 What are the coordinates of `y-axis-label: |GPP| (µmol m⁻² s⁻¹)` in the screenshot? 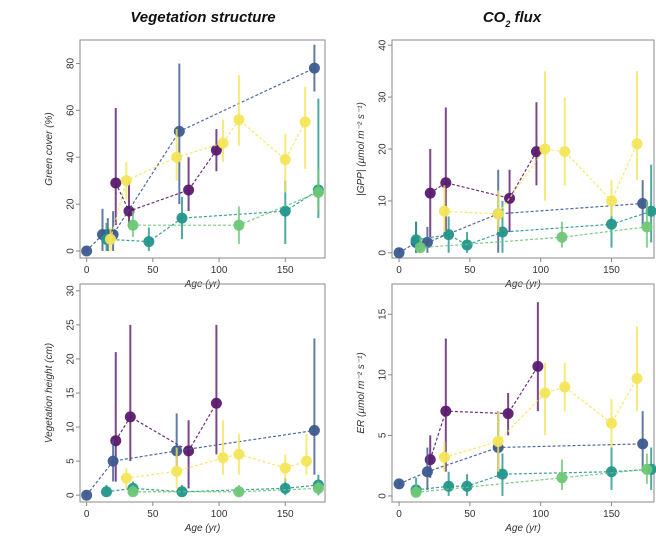 It's located at (361, 149).